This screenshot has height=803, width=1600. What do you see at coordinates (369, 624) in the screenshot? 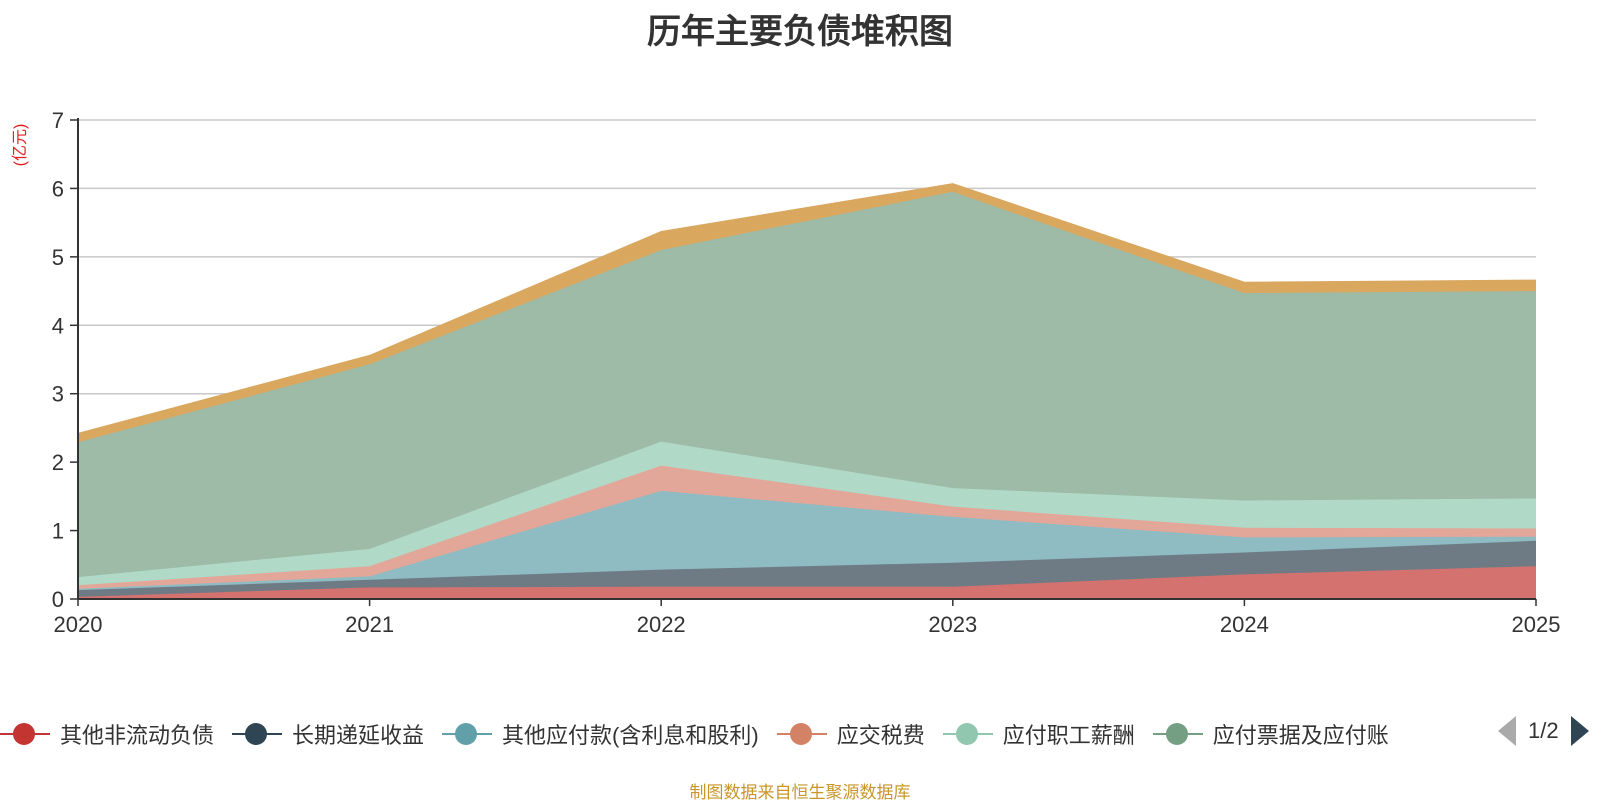
I see `x-tick-label: 2021` at bounding box center [369, 624].